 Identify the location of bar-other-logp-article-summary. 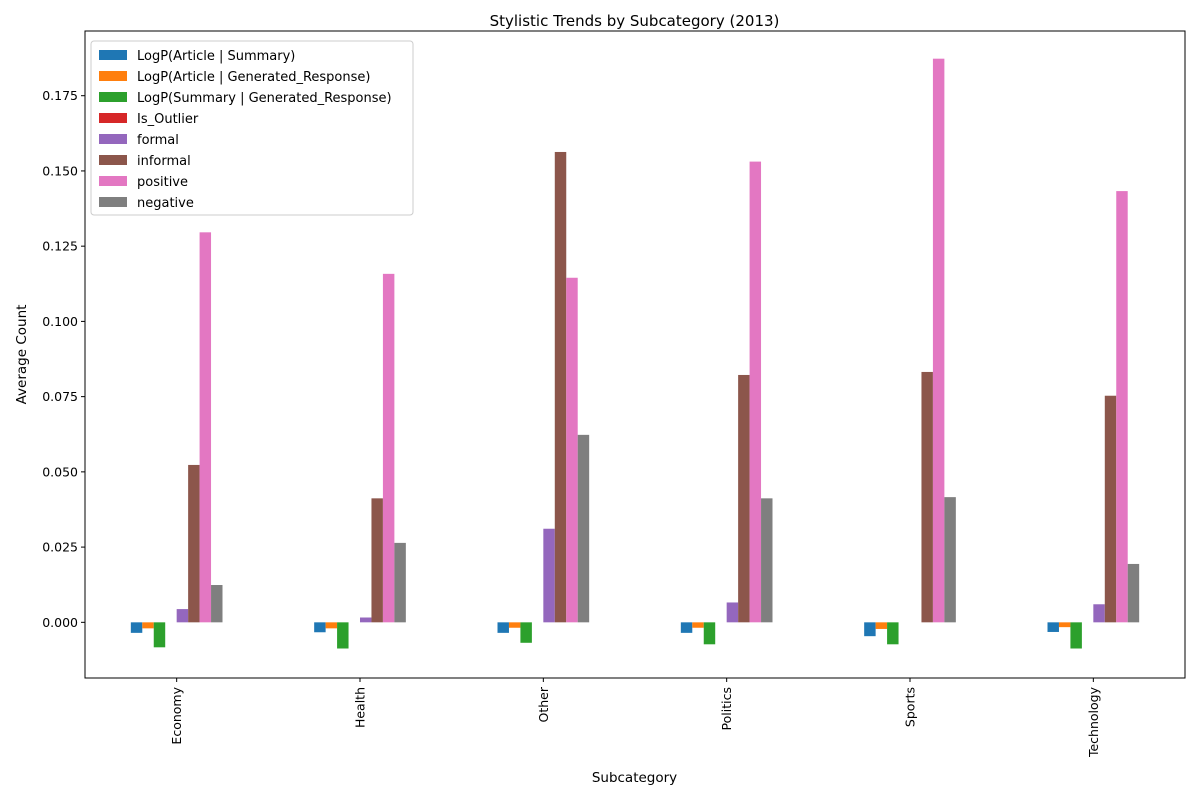
(503, 627).